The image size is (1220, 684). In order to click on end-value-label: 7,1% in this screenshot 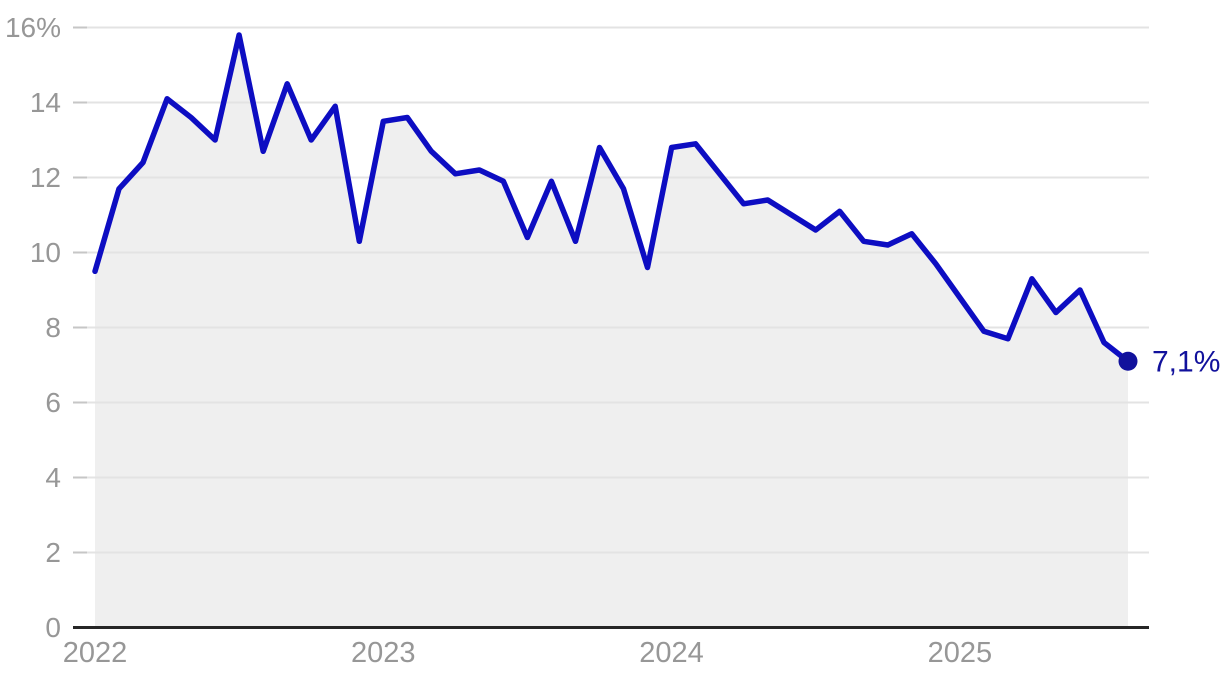, I will do `click(1186, 361)`.